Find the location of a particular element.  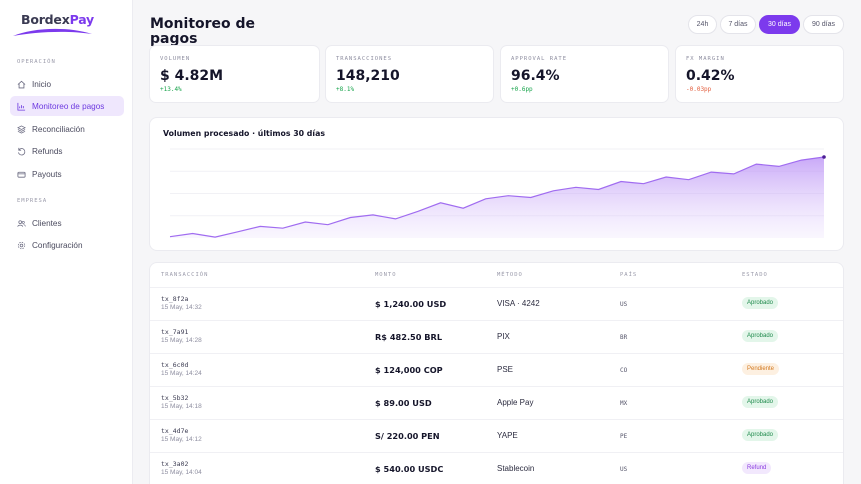

chart-title: Volumen procesado · últimos 30 días is located at coordinates (244, 133).